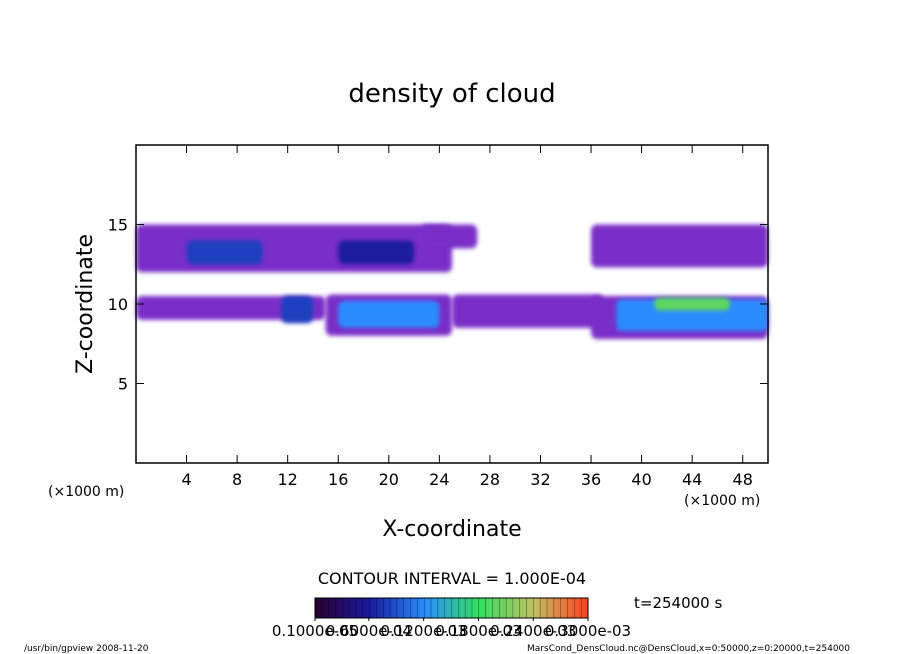  What do you see at coordinates (123, 384) in the screenshot?
I see `y-tick-label: 5` at bounding box center [123, 384].